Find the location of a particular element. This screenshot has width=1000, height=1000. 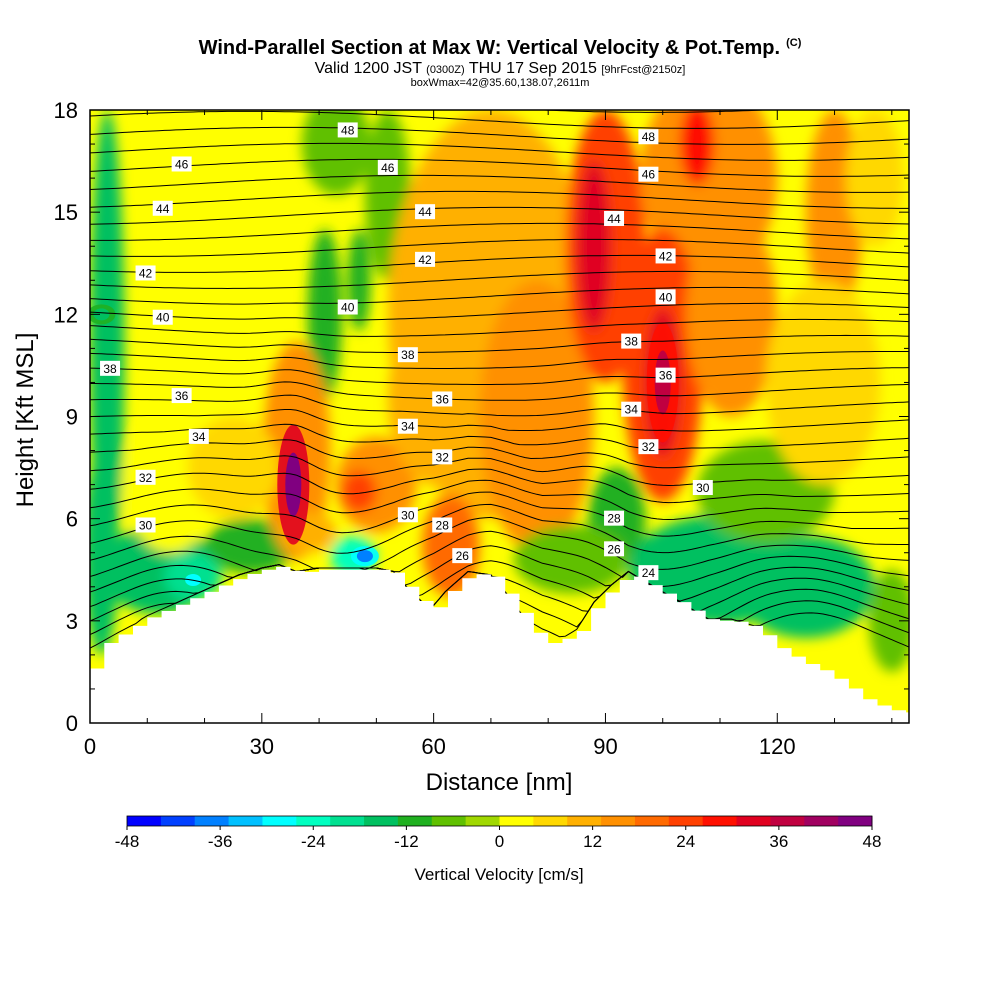

contour-label-text: 46 is located at coordinates (182, 164).